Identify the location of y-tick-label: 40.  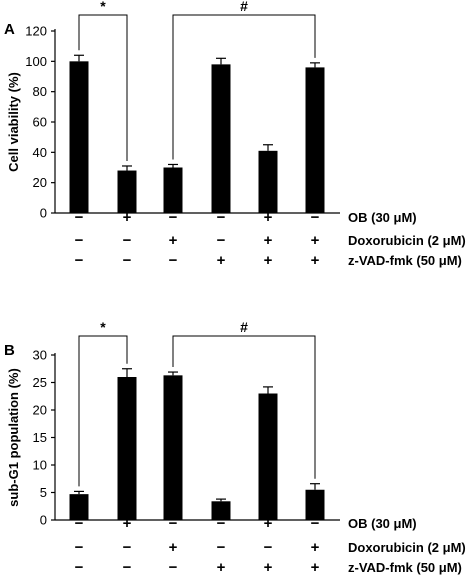
(40, 152).